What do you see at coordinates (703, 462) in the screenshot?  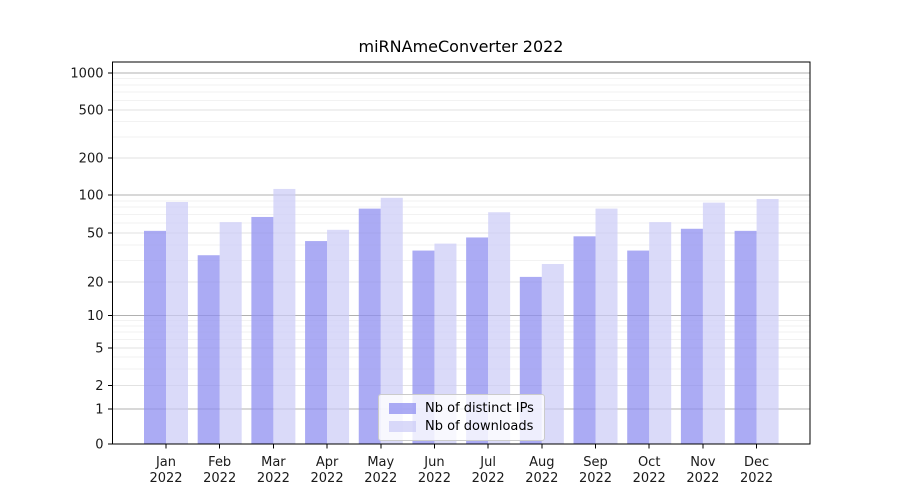 I see `x-tick-label-month-nov: Nov` at bounding box center [703, 462].